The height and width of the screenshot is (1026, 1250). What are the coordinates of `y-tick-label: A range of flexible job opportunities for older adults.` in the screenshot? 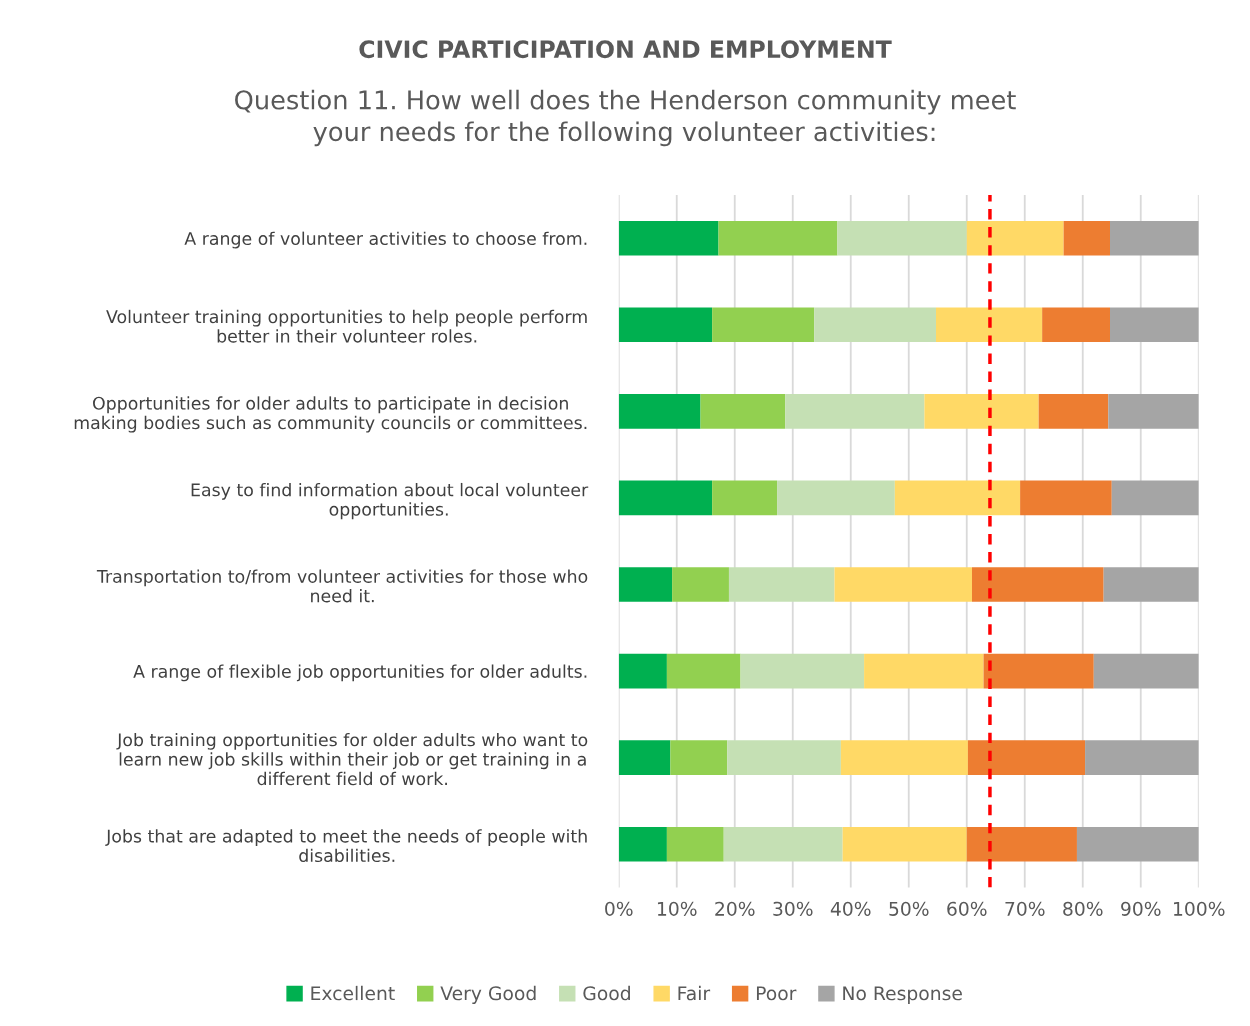 It's located at (360, 673).